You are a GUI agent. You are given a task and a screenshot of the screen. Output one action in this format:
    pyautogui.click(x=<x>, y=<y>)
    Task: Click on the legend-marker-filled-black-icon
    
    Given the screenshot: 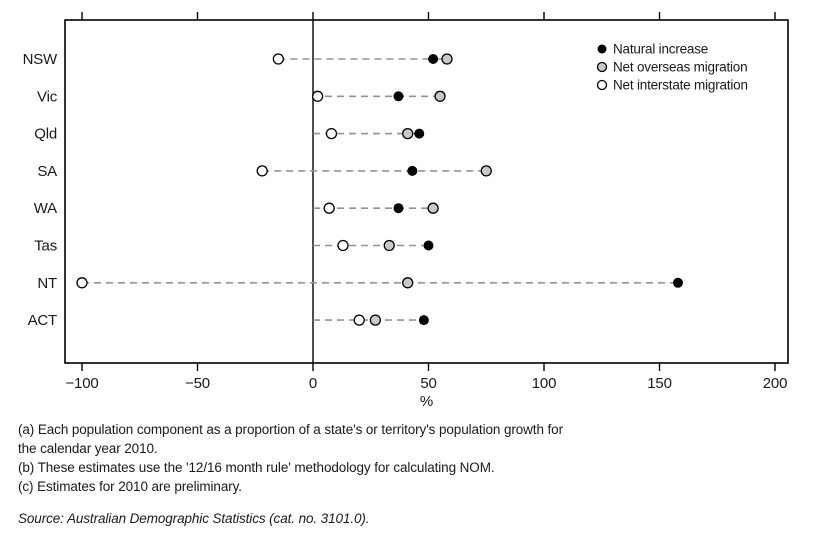 What is the action you would take?
    pyautogui.click(x=602, y=49)
    